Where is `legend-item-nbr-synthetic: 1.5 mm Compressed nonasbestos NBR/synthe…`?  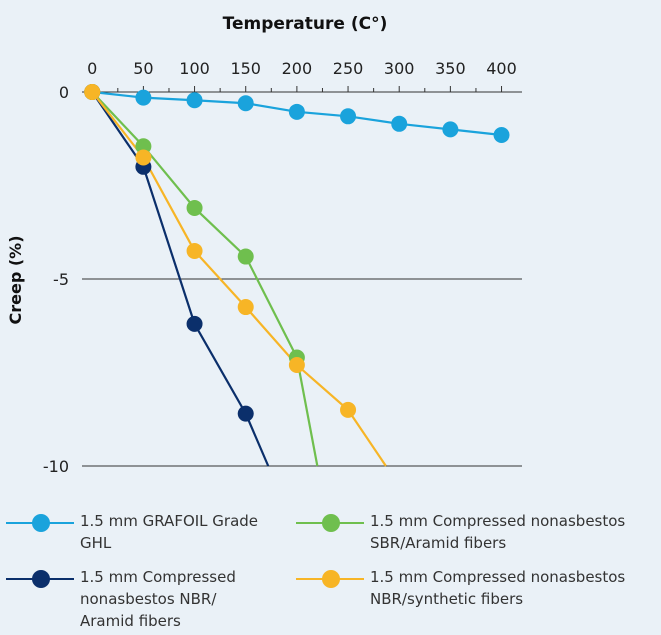
legend-item-nbr-synthetic: 1.5 mm Compressed nonasbestos NBR/synthe… is located at coordinates (460, 588).